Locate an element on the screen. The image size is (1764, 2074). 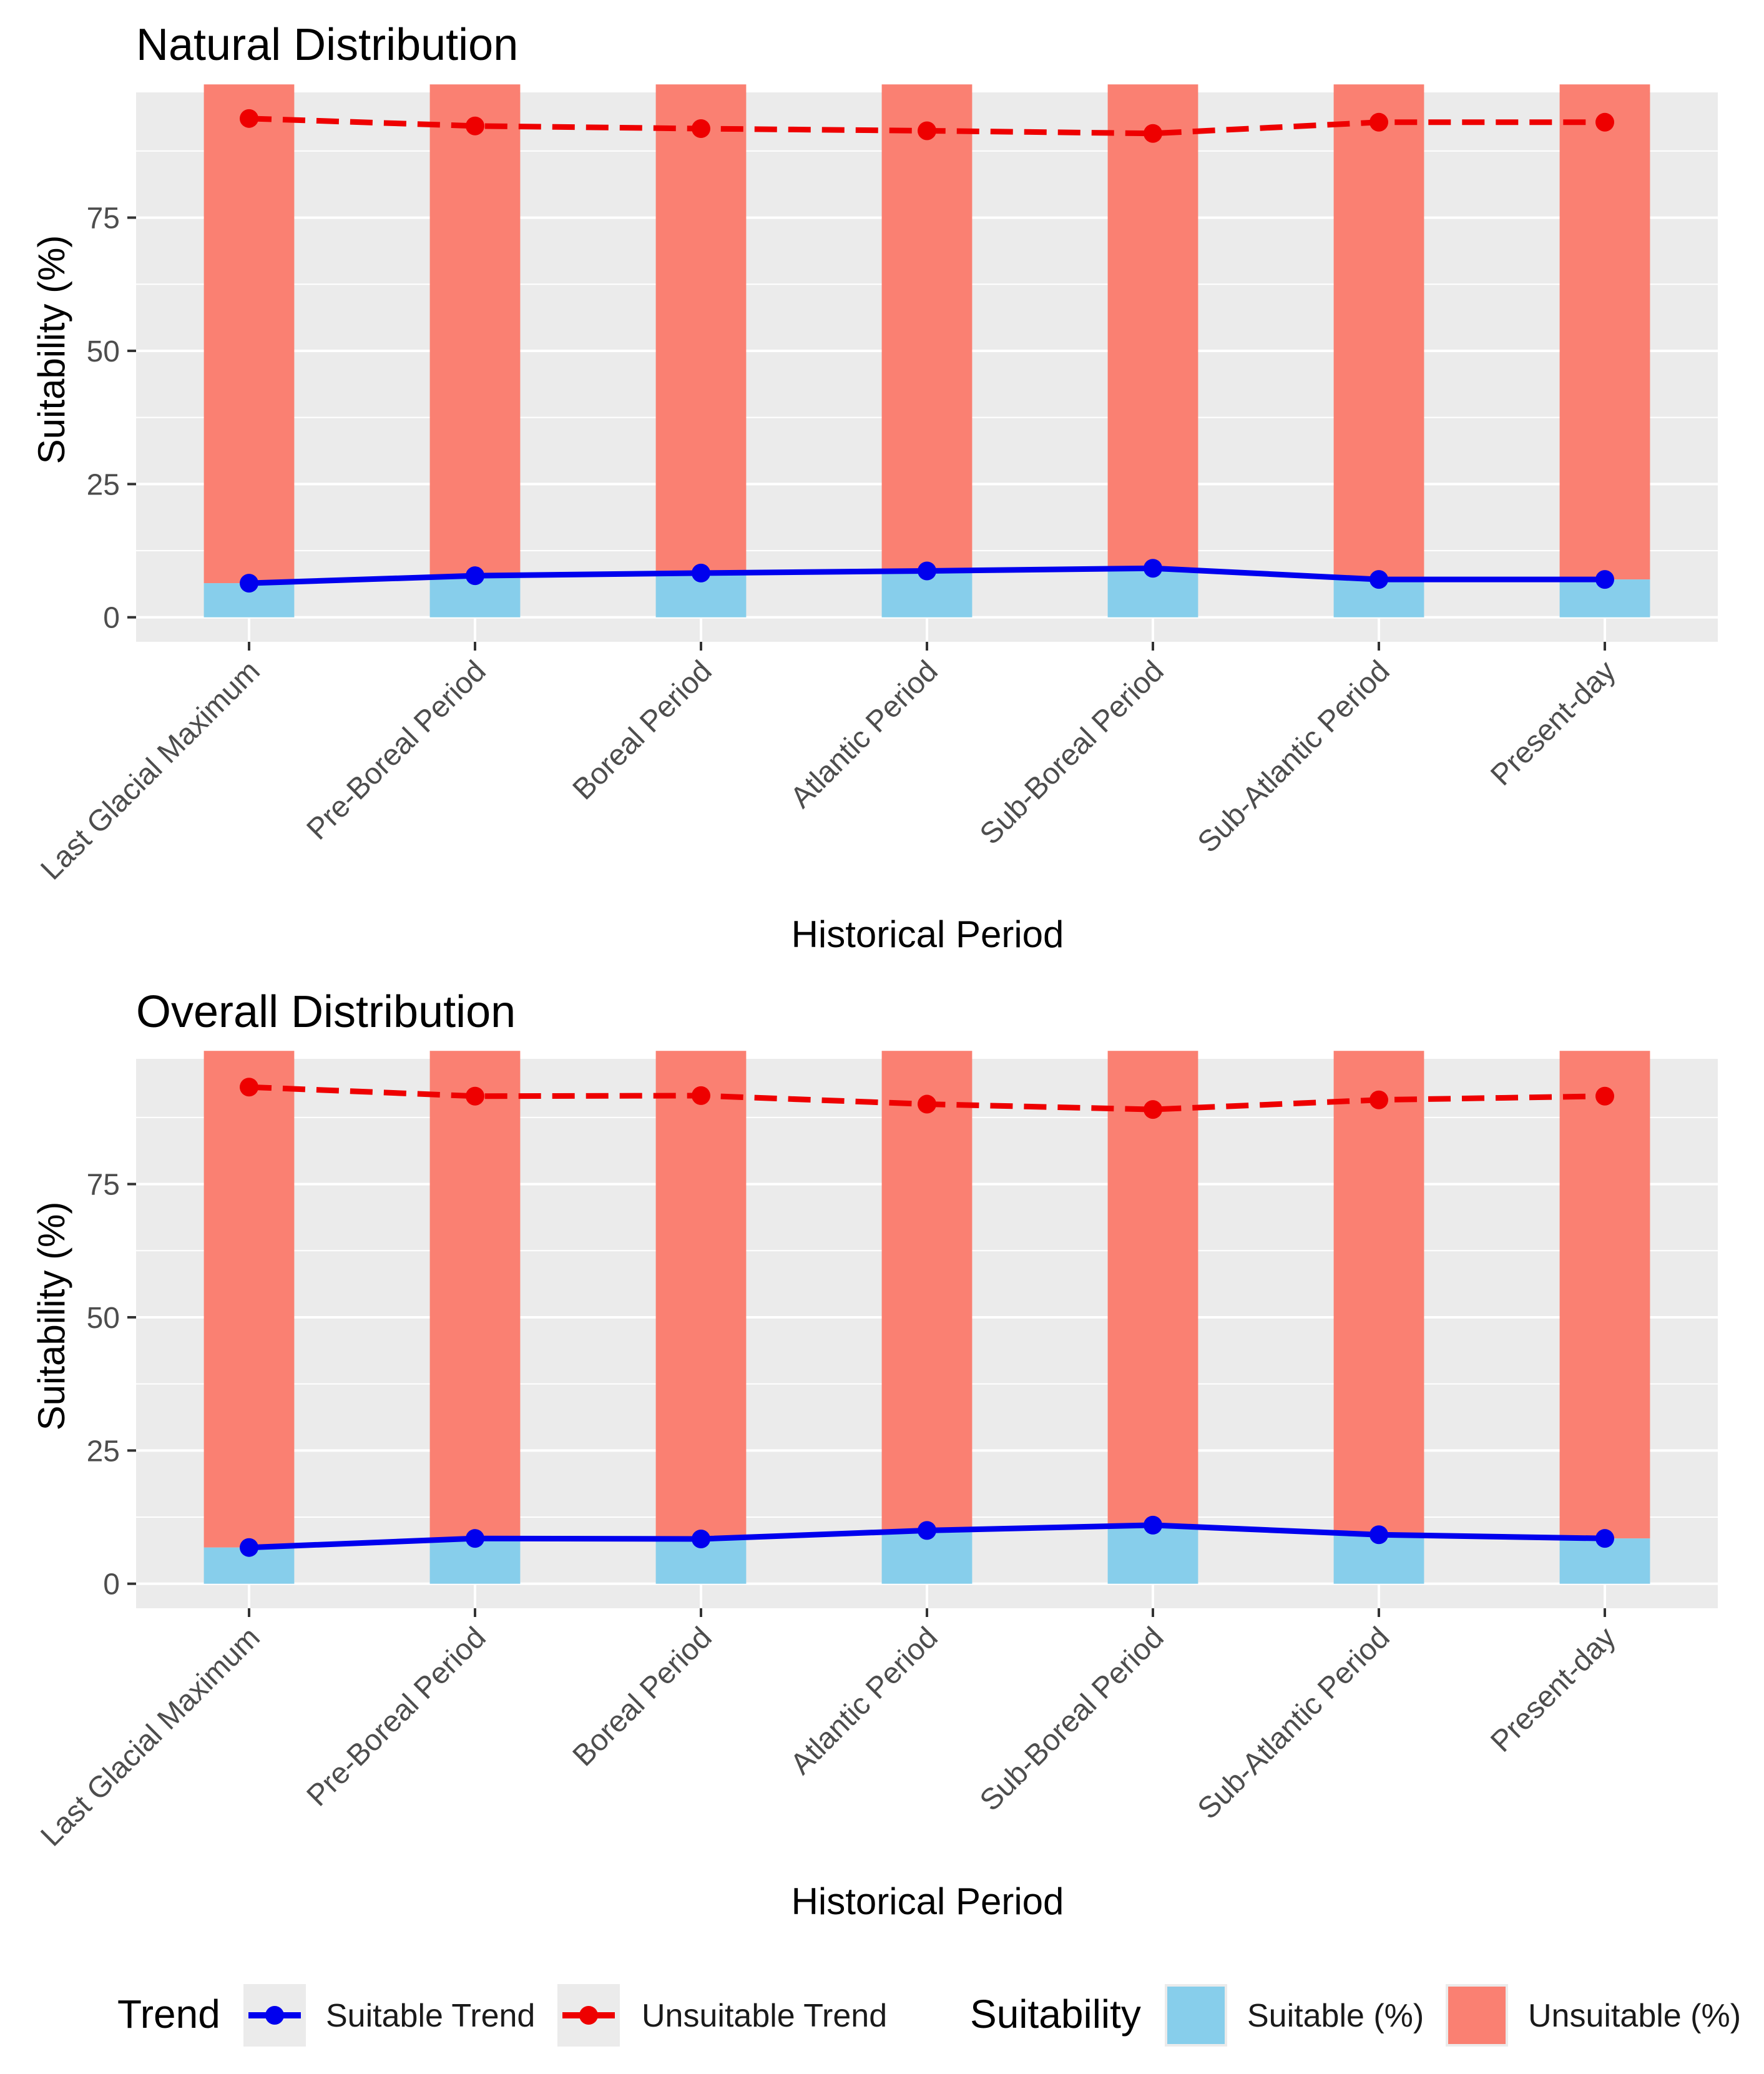
bar-suitable is located at coordinates (1152, 1554).